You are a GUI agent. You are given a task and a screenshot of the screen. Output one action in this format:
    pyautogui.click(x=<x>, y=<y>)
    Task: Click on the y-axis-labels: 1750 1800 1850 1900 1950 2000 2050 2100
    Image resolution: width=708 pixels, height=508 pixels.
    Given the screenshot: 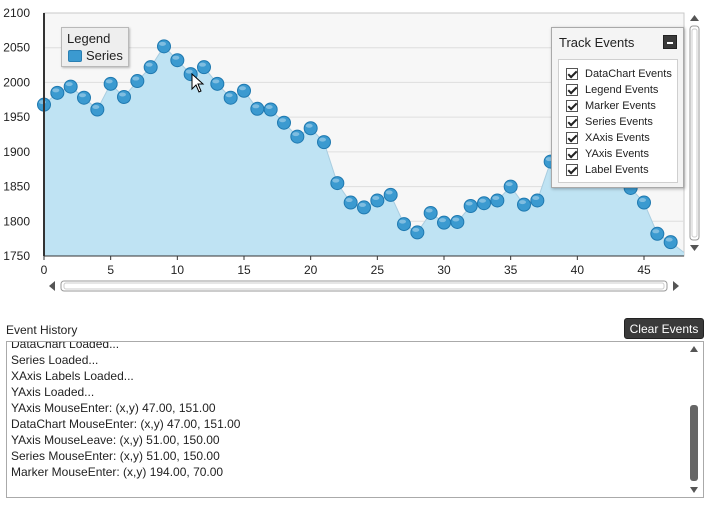 What is the action you would take?
    pyautogui.click(x=16, y=134)
    